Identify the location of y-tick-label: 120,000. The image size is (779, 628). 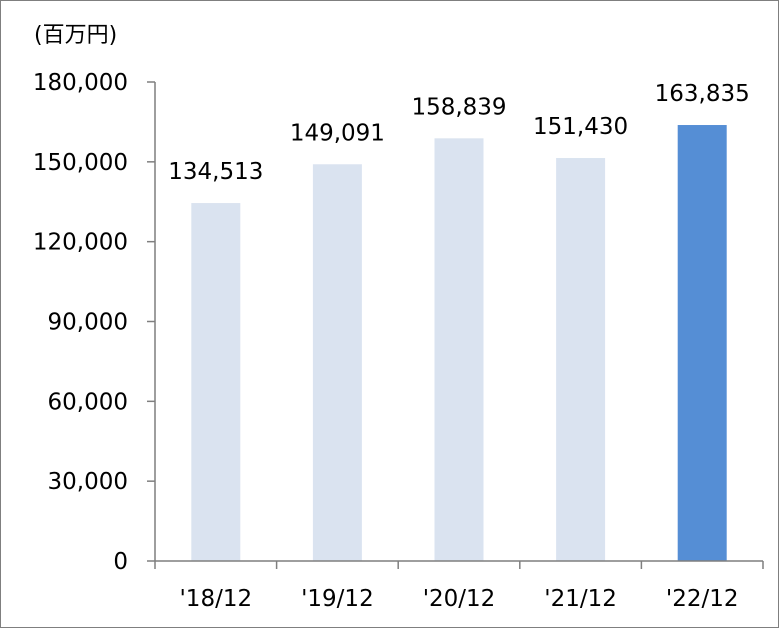
(80, 243).